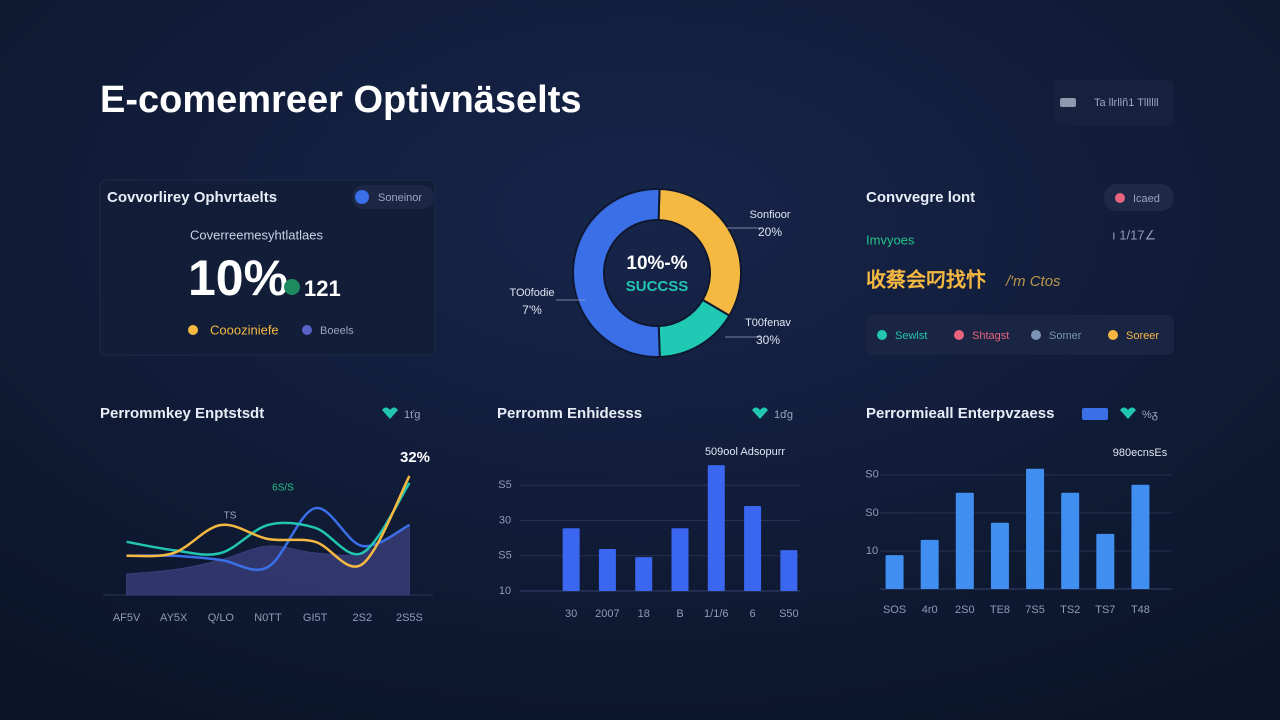  What do you see at coordinates (871, 475) in the screenshot?
I see `y-tick-label: S0` at bounding box center [871, 475].